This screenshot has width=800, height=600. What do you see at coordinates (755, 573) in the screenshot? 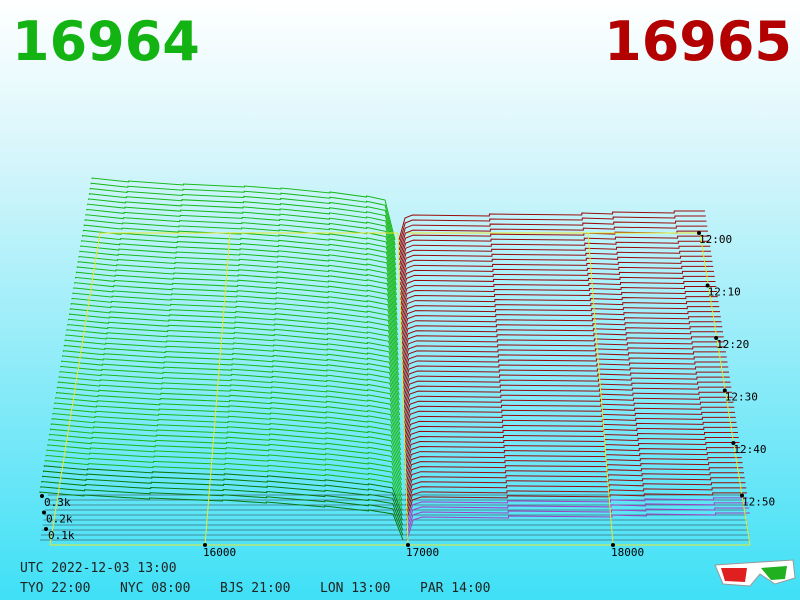
I see `3d-glasses-icon` at bounding box center [755, 573].